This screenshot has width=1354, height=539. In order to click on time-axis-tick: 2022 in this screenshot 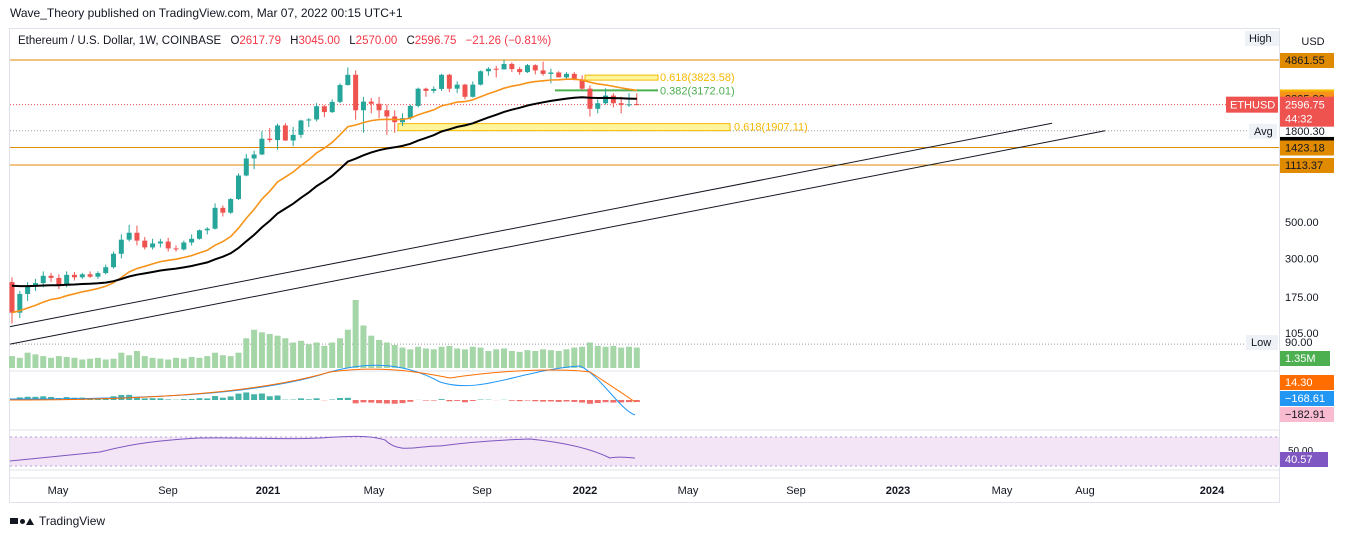, I will do `click(585, 491)`.